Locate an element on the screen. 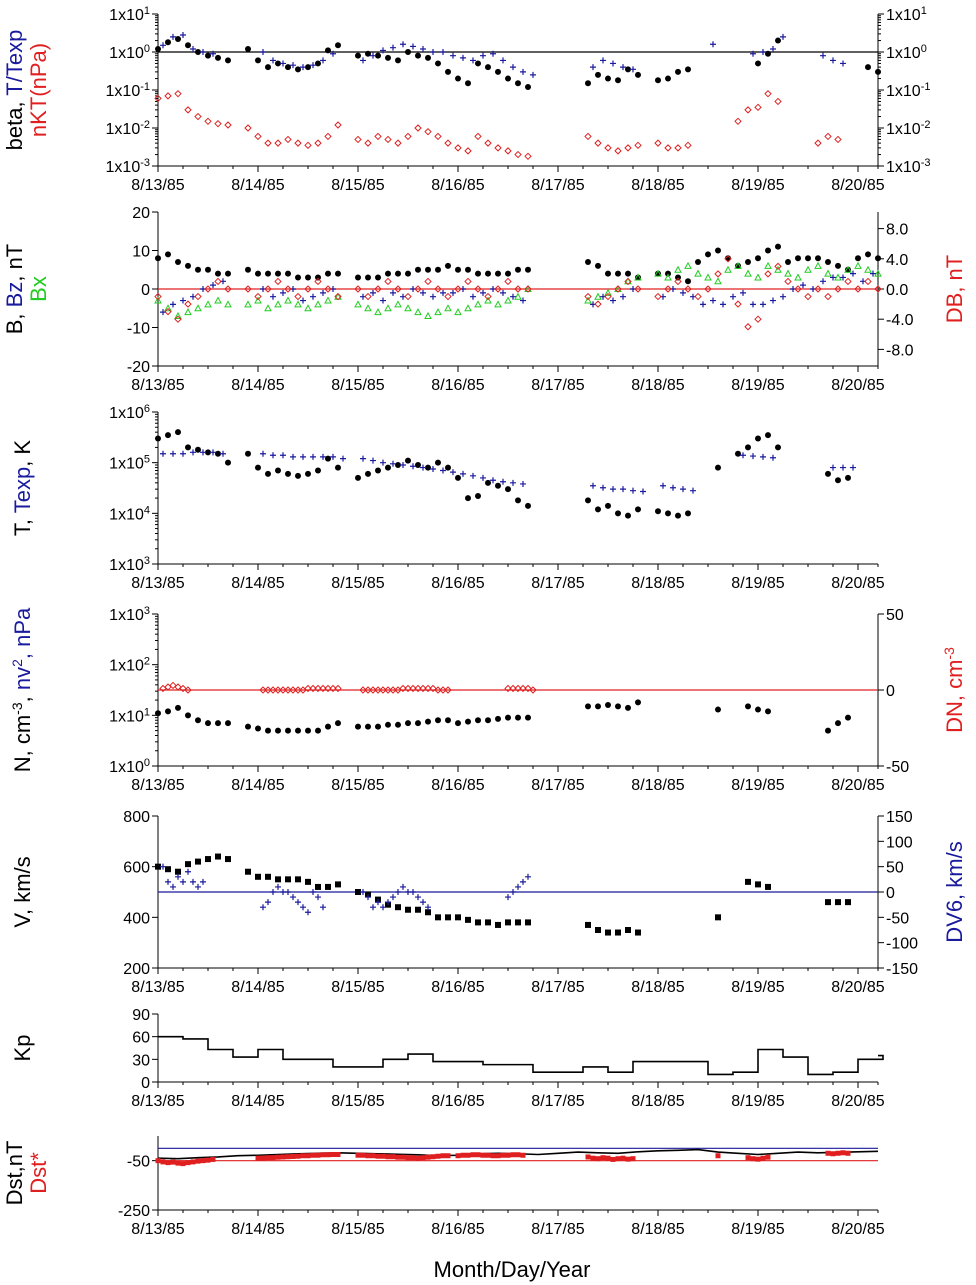 Image resolution: width=976 pixels, height=1285 pixels. panel-density-ytick-label-0-exponent: 3 is located at coordinates (147, 611).